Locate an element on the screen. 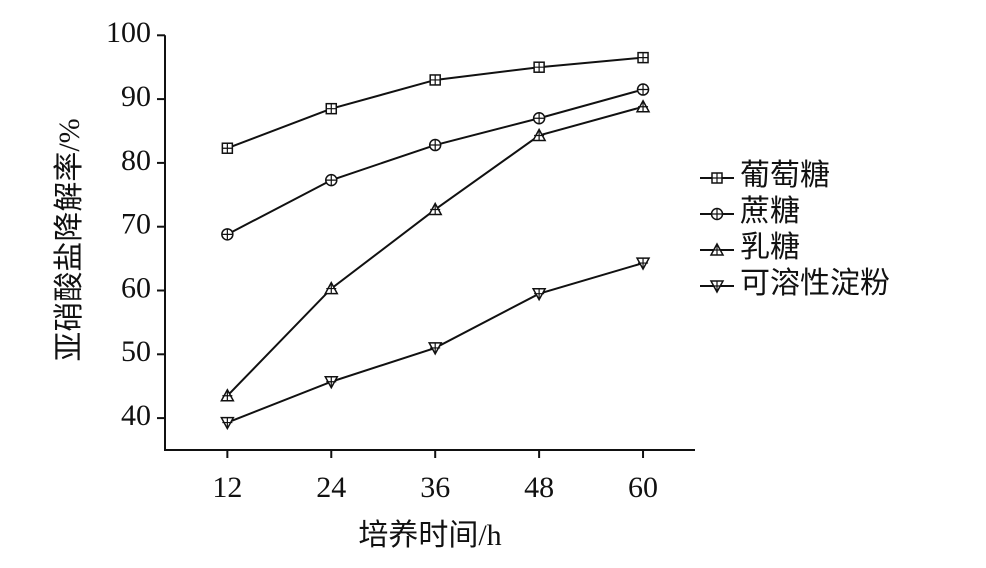 The height and width of the screenshot is (568, 986). x-tick-label: 48 is located at coordinates (539, 487).